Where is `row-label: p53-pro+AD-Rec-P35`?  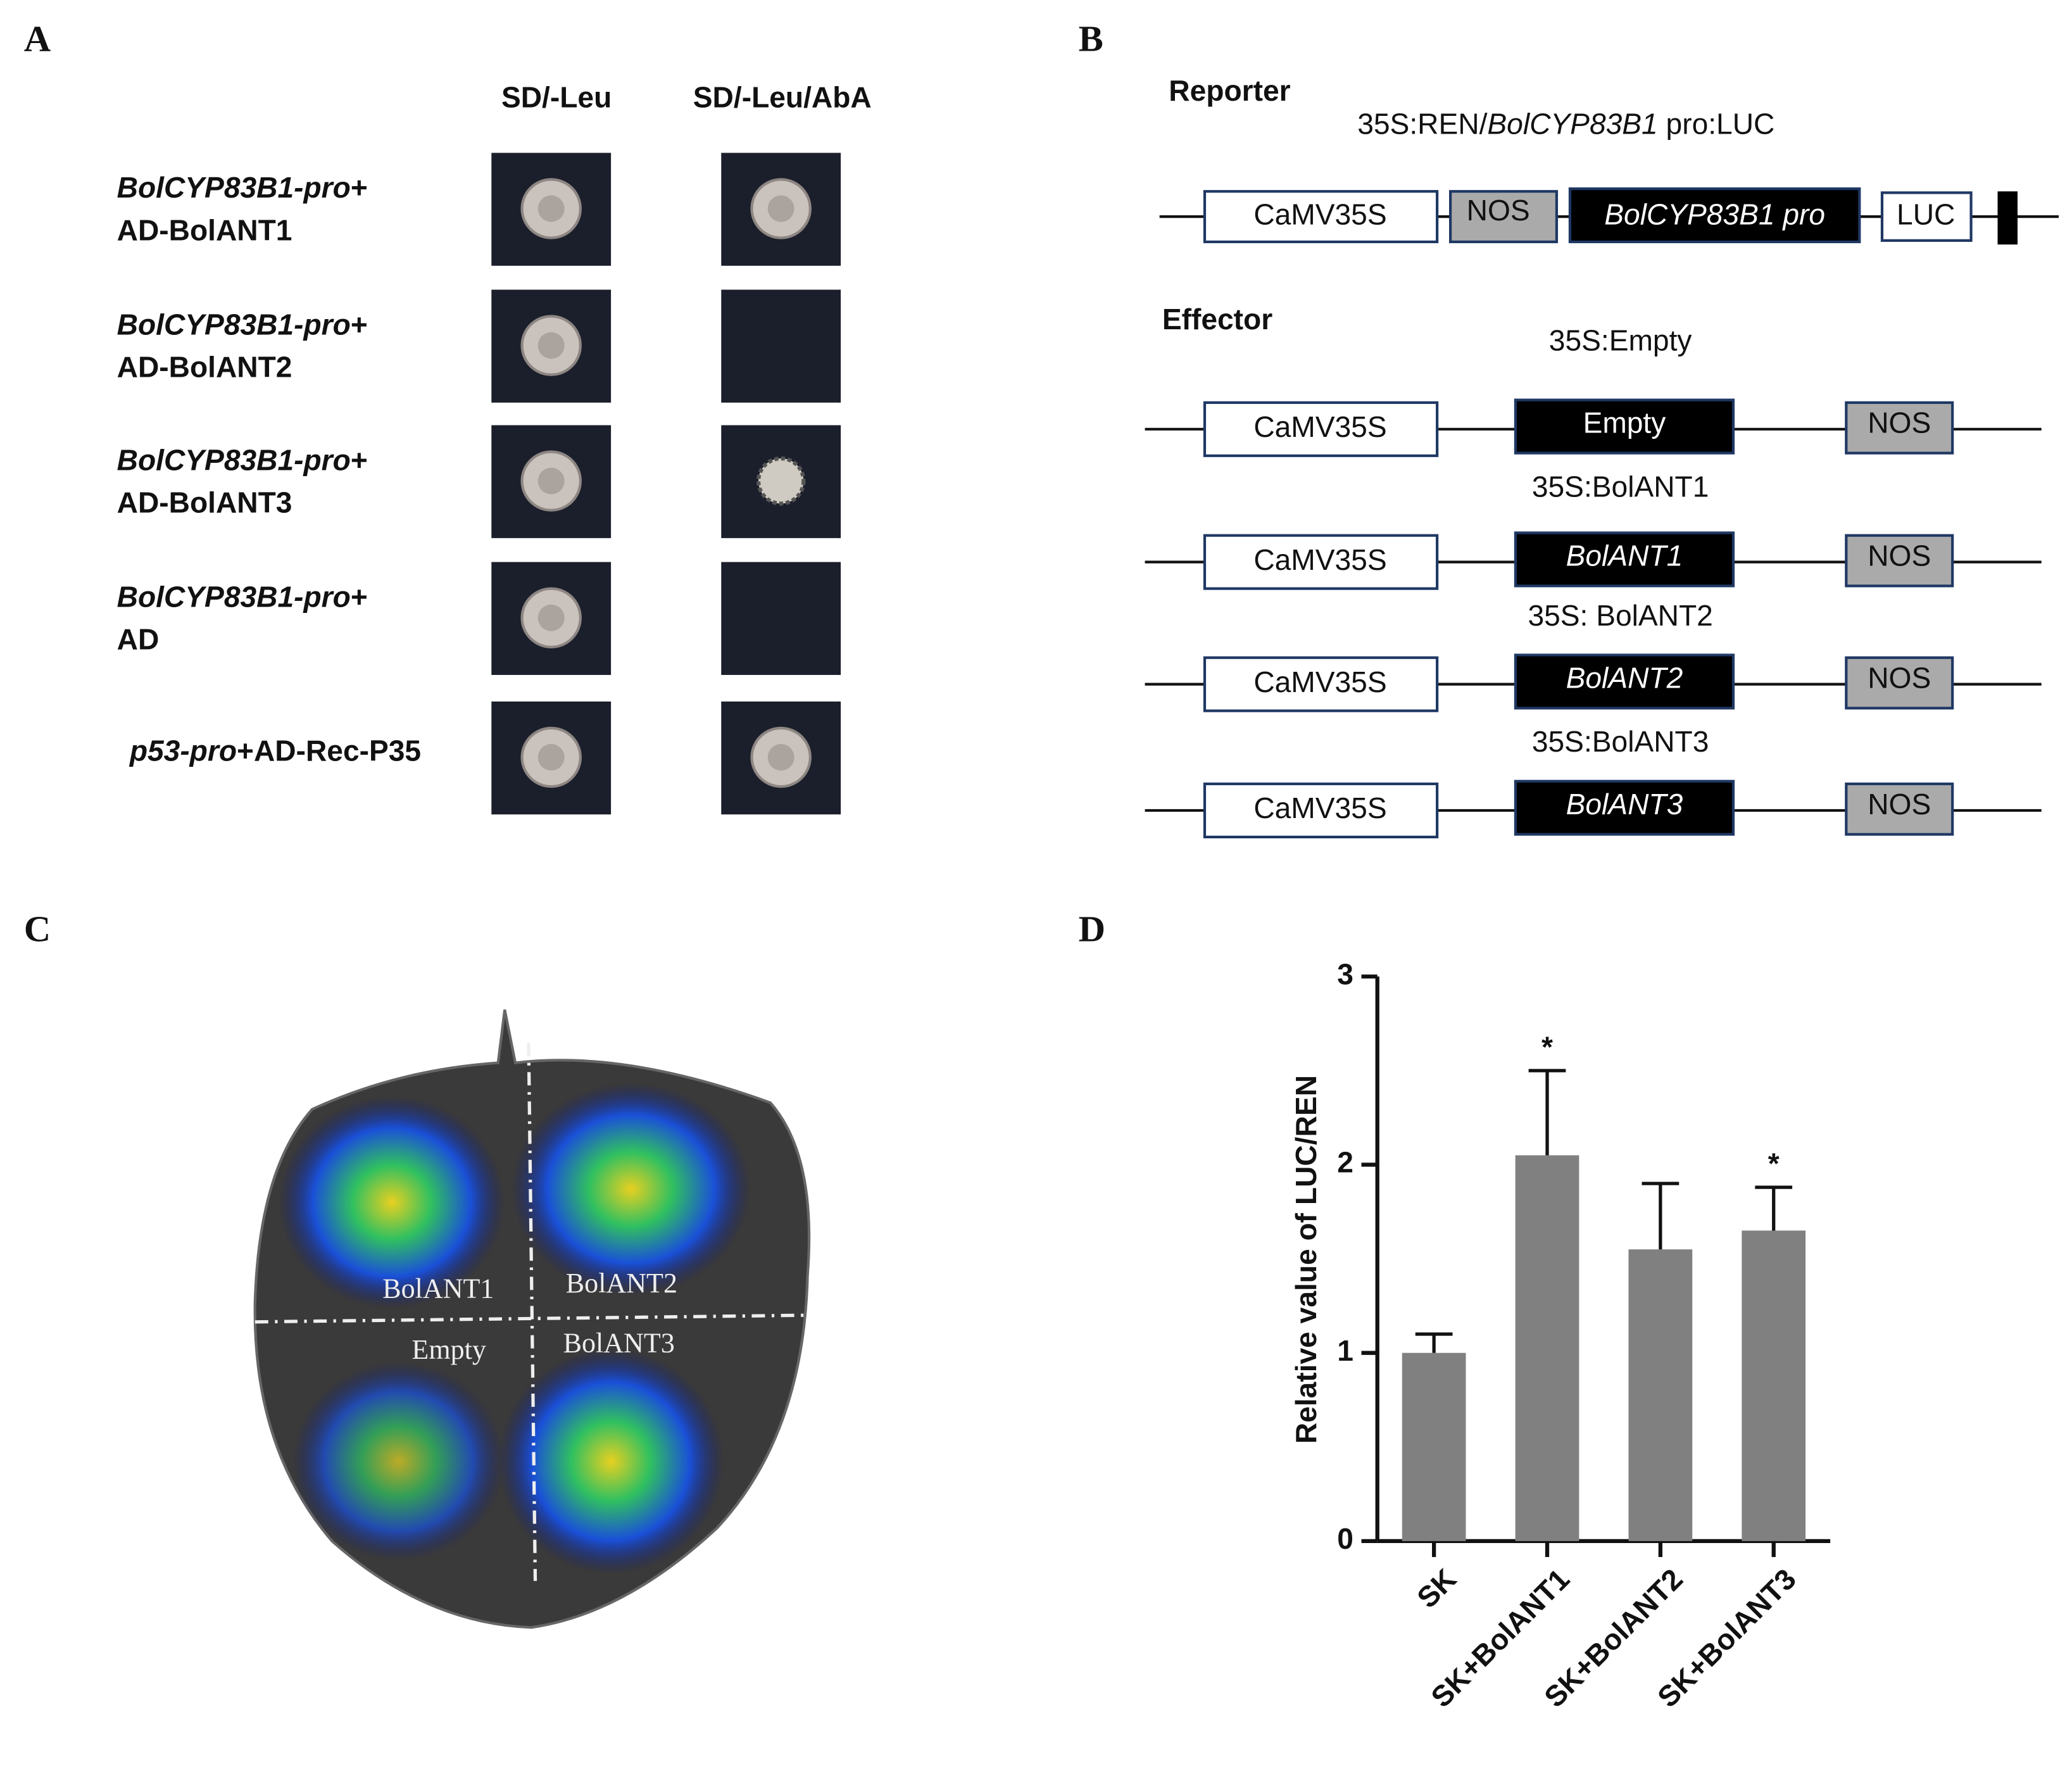
row-label: p53-pro+AD-Rec-P35 is located at coordinates (275, 750).